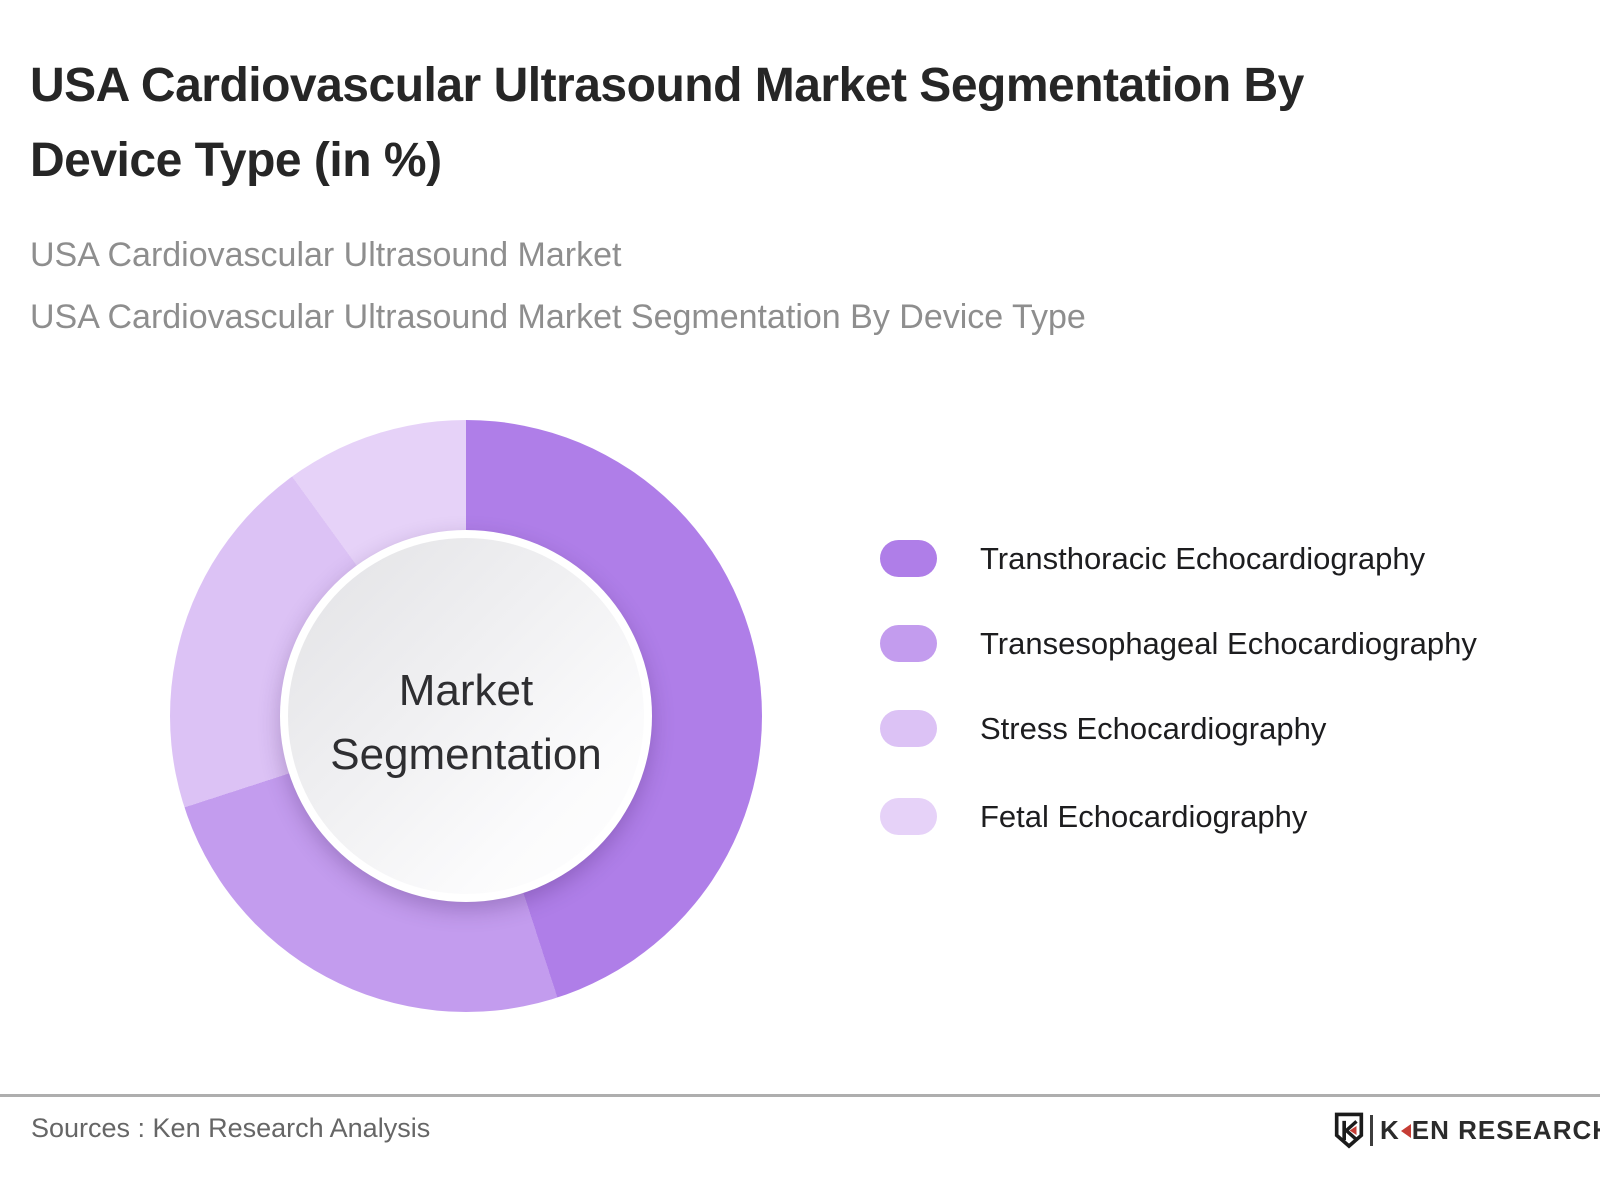 The image size is (1600, 1200). What do you see at coordinates (236, 160) in the screenshot?
I see `page-title-line2: Device Type (in %)` at bounding box center [236, 160].